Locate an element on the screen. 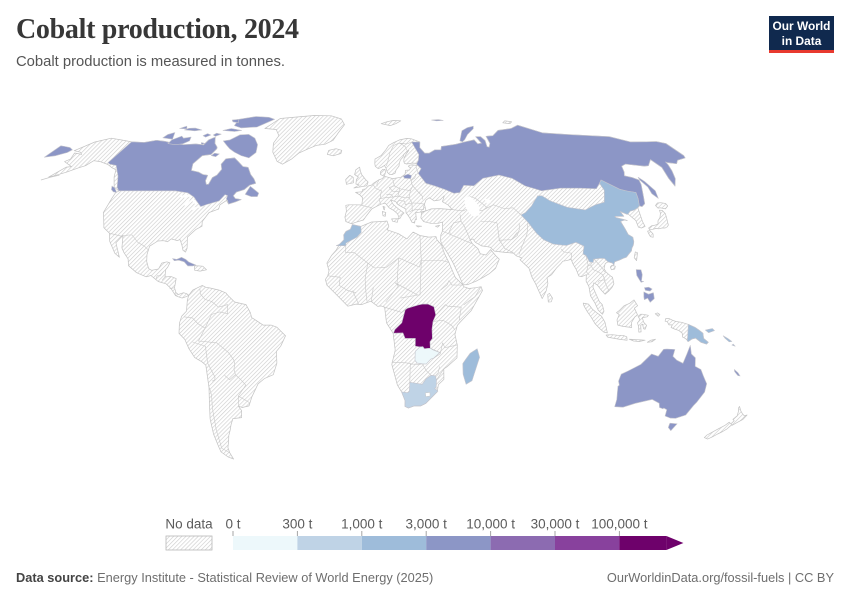 Image resolution: width=850 pixels, height=600 pixels. svg-text: 3,000 t is located at coordinates (427, 524).